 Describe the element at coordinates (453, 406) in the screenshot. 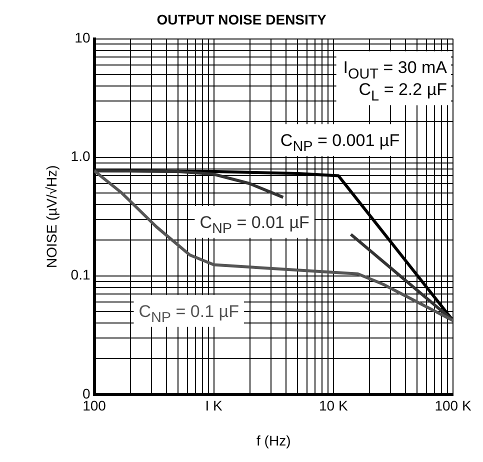

I see `x-tick-label: 100 K` at that location.